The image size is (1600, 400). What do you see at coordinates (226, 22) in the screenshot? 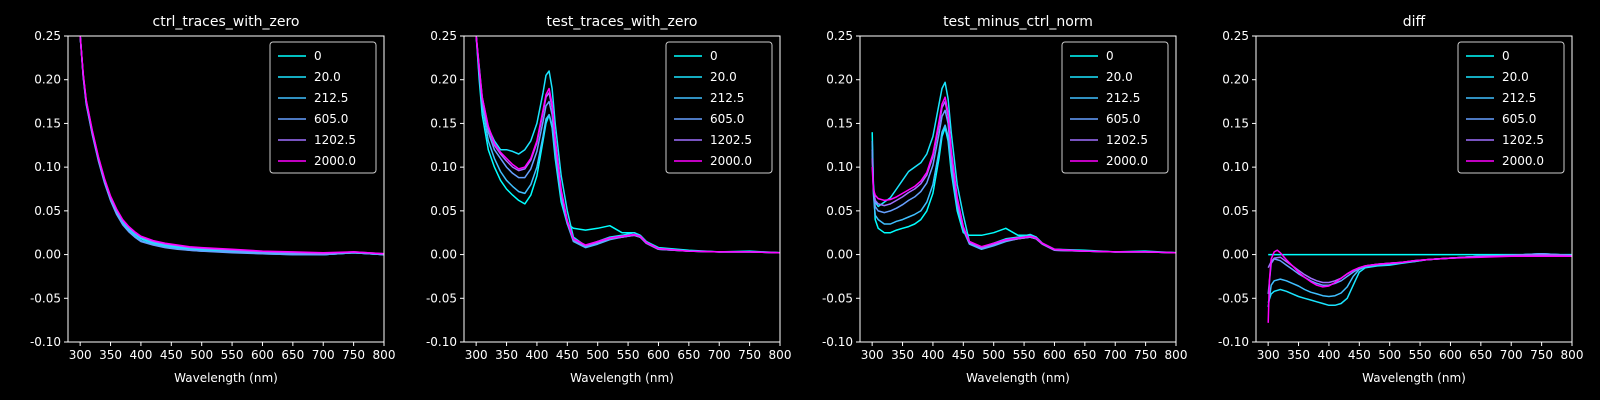
I see `chart-title: ctrl_traces_with_zero` at bounding box center [226, 22].